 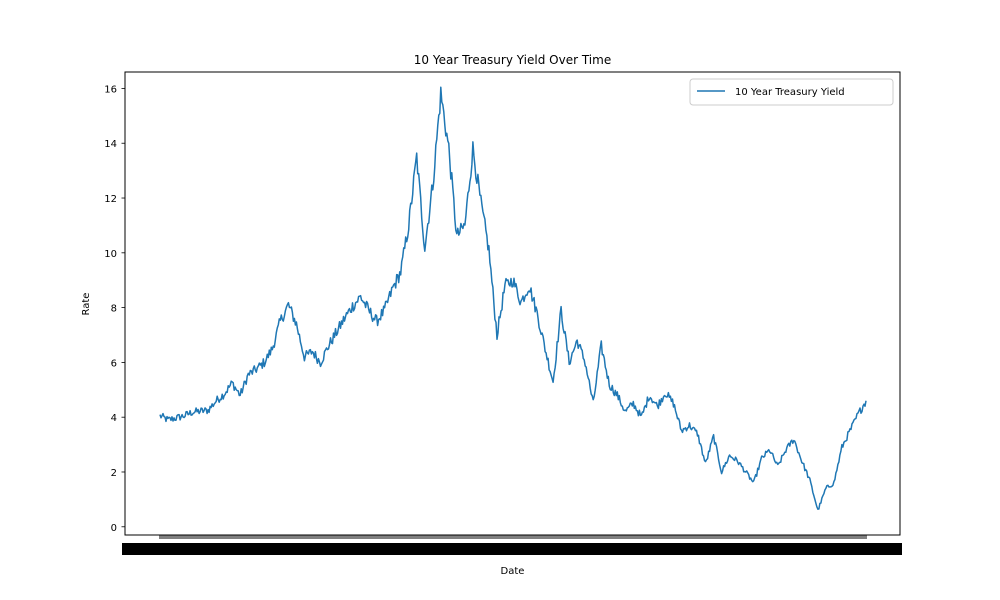 What do you see at coordinates (110, 144) in the screenshot?
I see `y-tick-label: 14` at bounding box center [110, 144].